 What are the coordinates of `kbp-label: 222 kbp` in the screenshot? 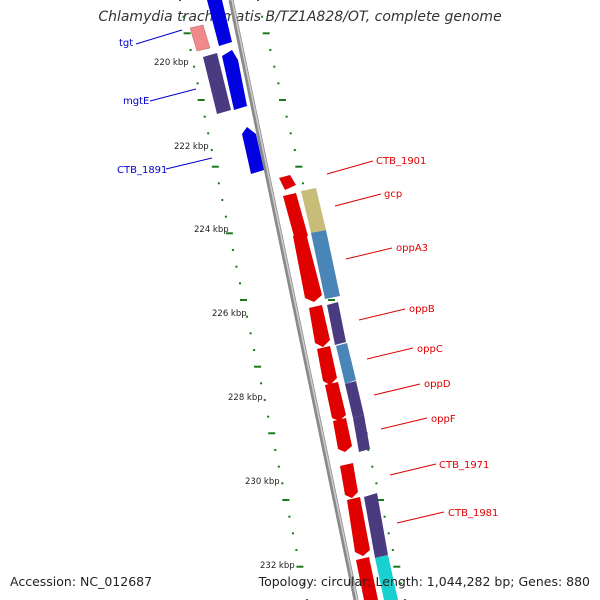 It's located at (191, 147).